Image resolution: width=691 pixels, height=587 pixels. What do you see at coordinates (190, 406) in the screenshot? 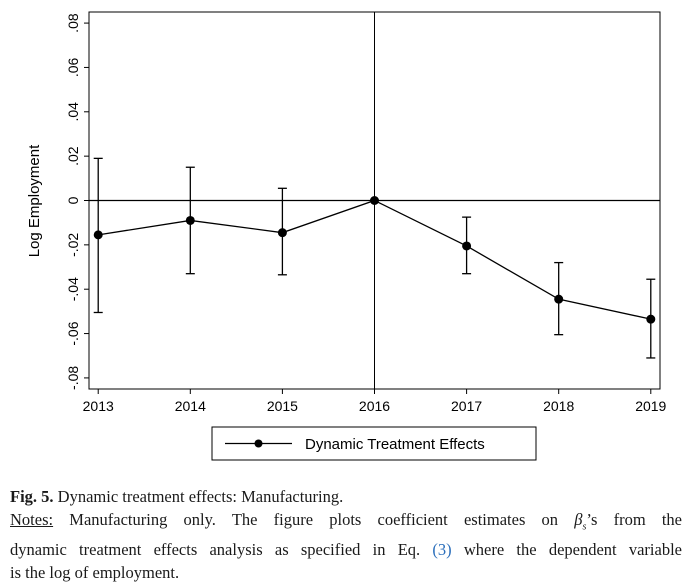
I see `x-tick-label: 2014` at bounding box center [190, 406].